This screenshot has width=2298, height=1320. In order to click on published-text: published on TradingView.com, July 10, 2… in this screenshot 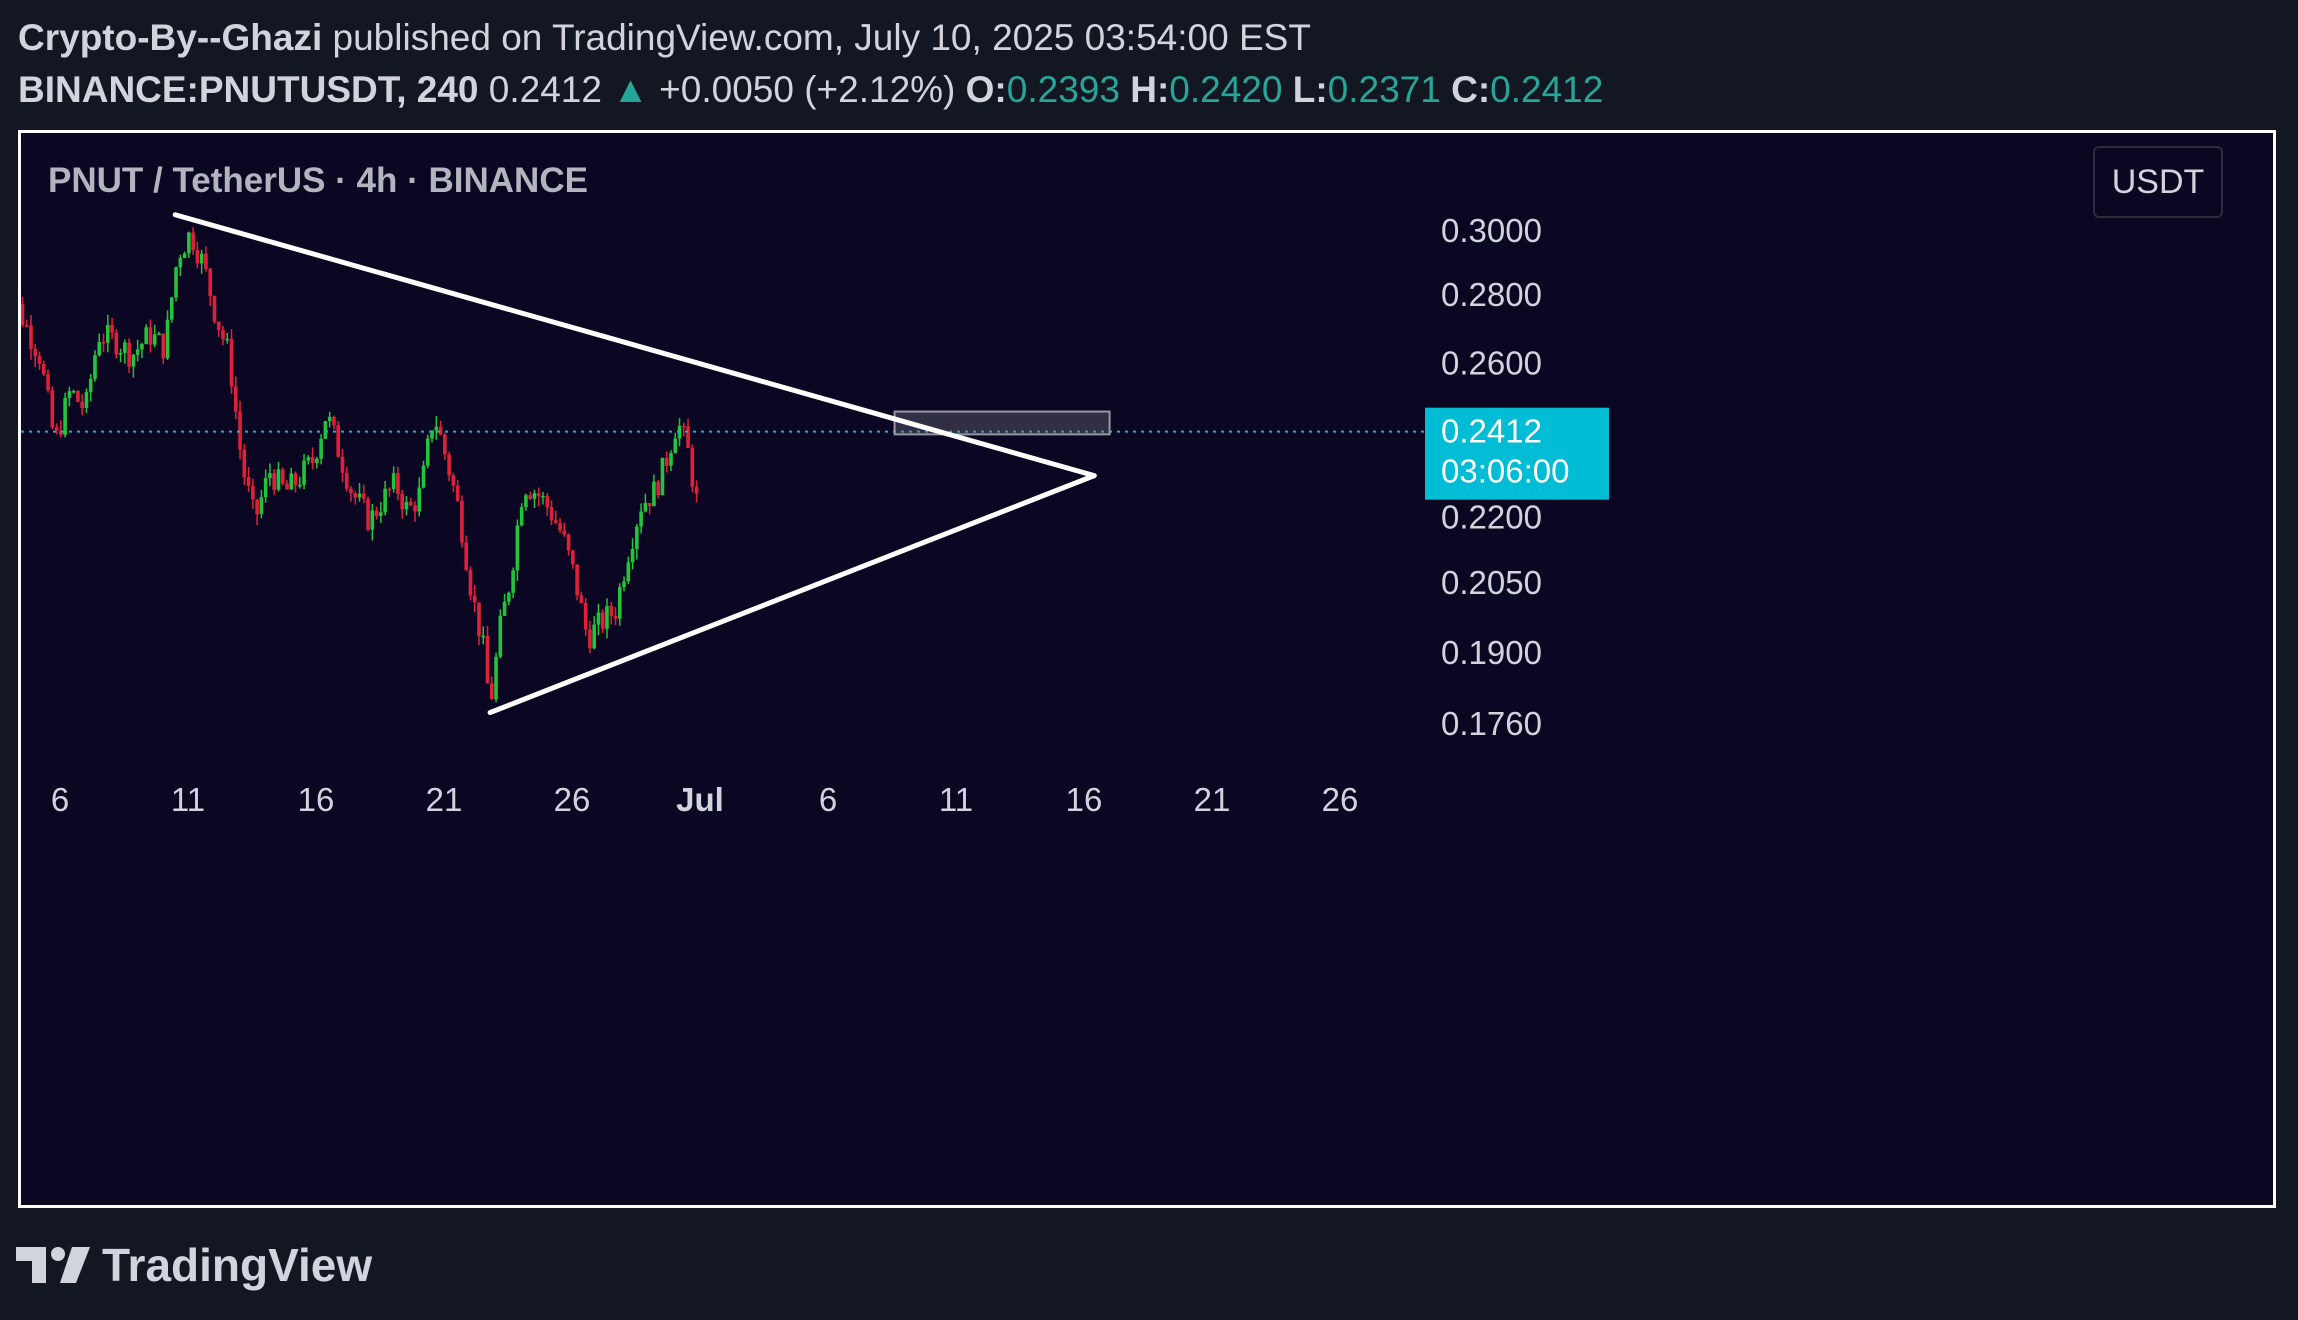, I will do `click(816, 37)`.